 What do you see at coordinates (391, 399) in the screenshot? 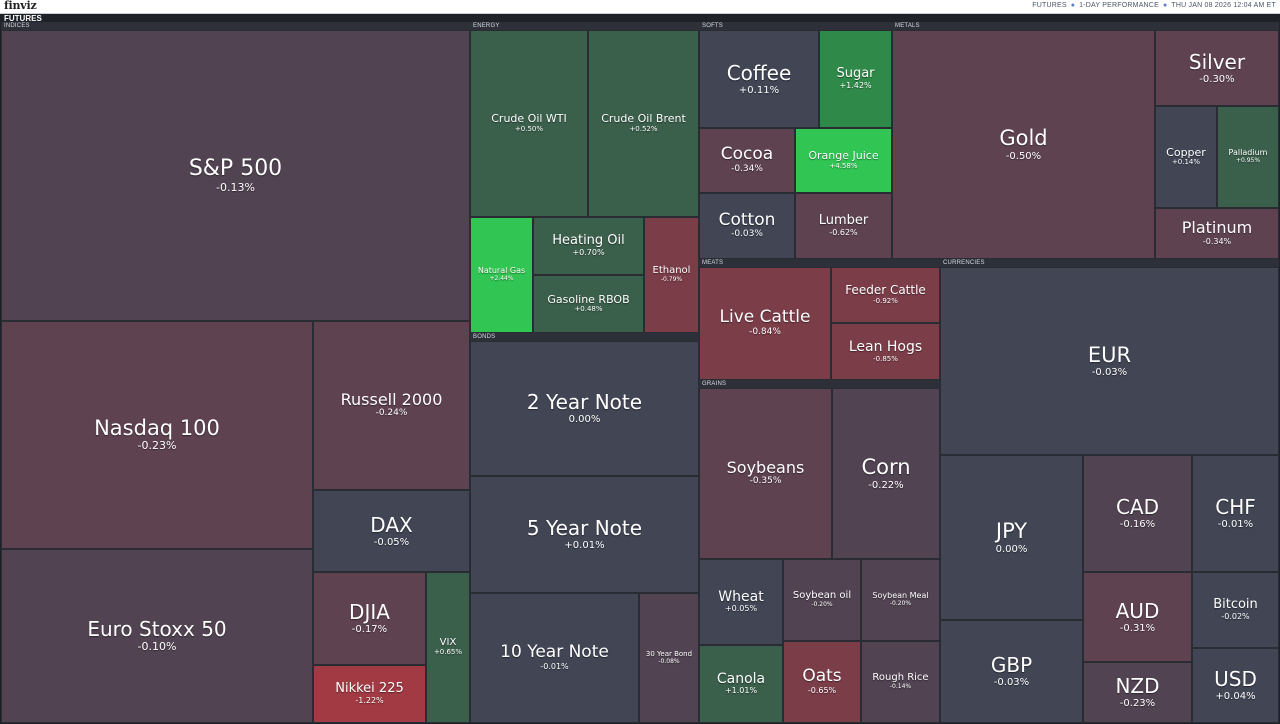
I see `tile-name: Russell 2000` at bounding box center [391, 399].